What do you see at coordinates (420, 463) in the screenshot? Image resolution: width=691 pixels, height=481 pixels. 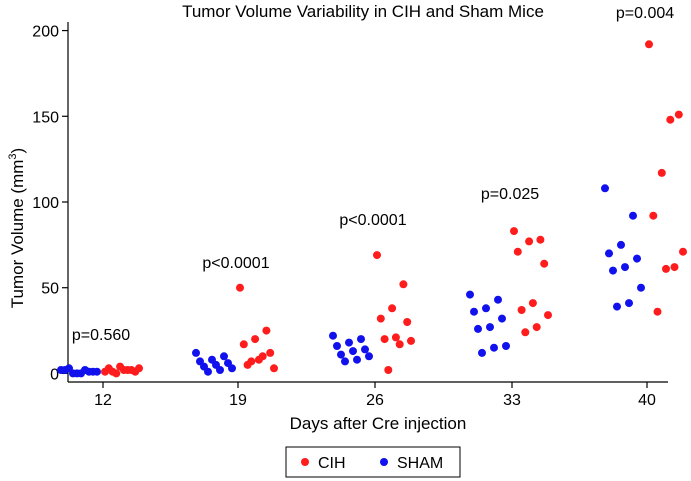 I see `legend-label-sham: SHAM` at bounding box center [420, 463].